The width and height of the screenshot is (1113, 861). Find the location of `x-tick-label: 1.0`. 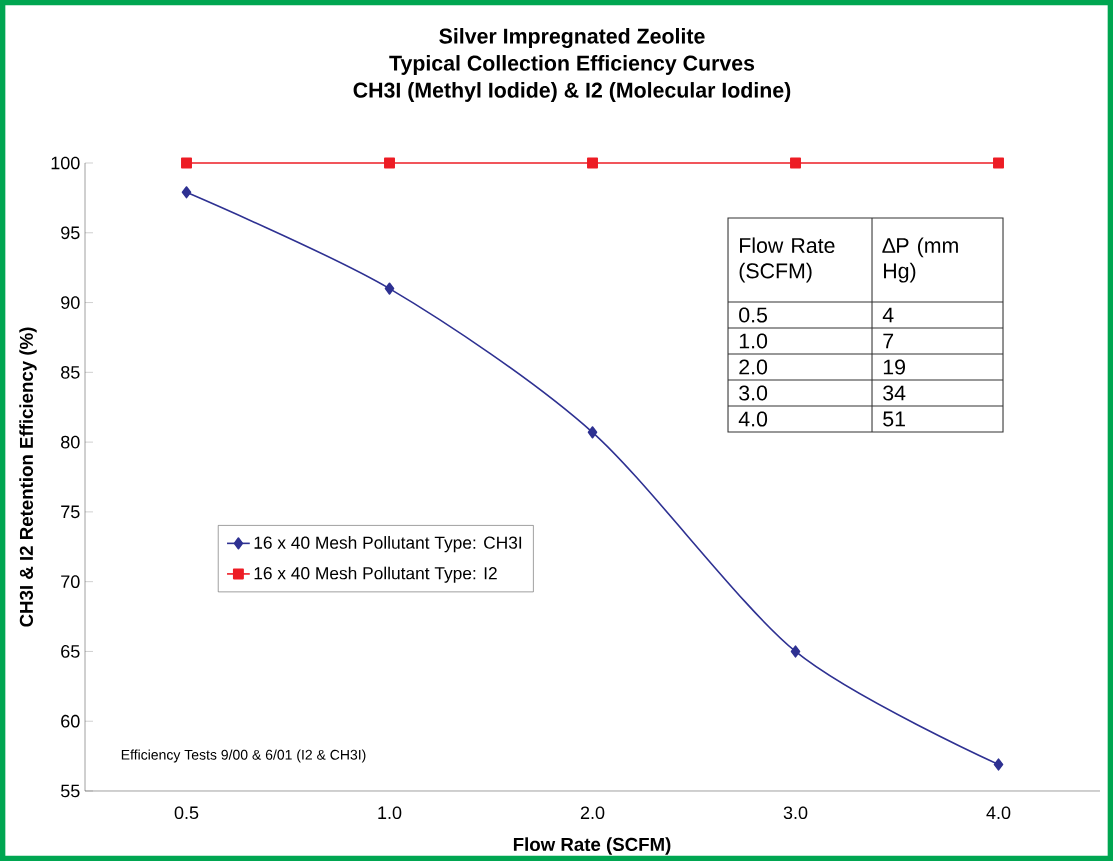

x-tick-label: 1.0 is located at coordinates (390, 813).